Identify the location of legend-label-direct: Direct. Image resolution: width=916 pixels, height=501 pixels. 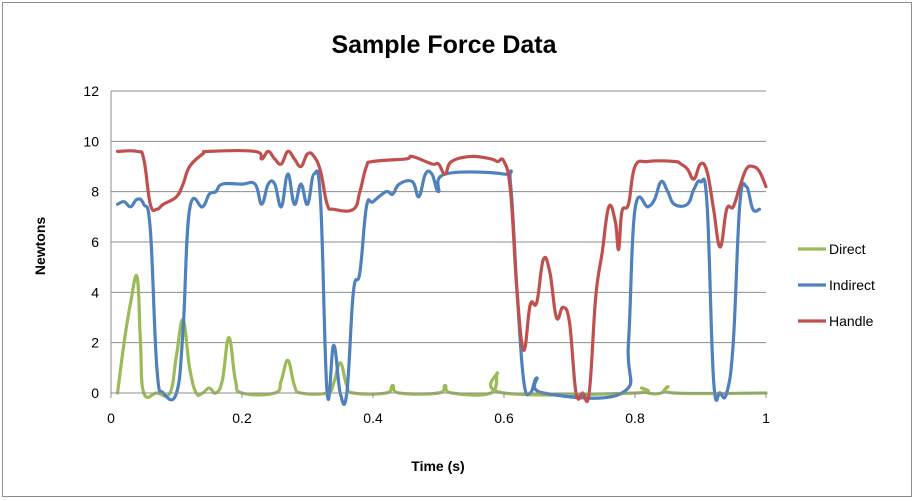
(847, 249).